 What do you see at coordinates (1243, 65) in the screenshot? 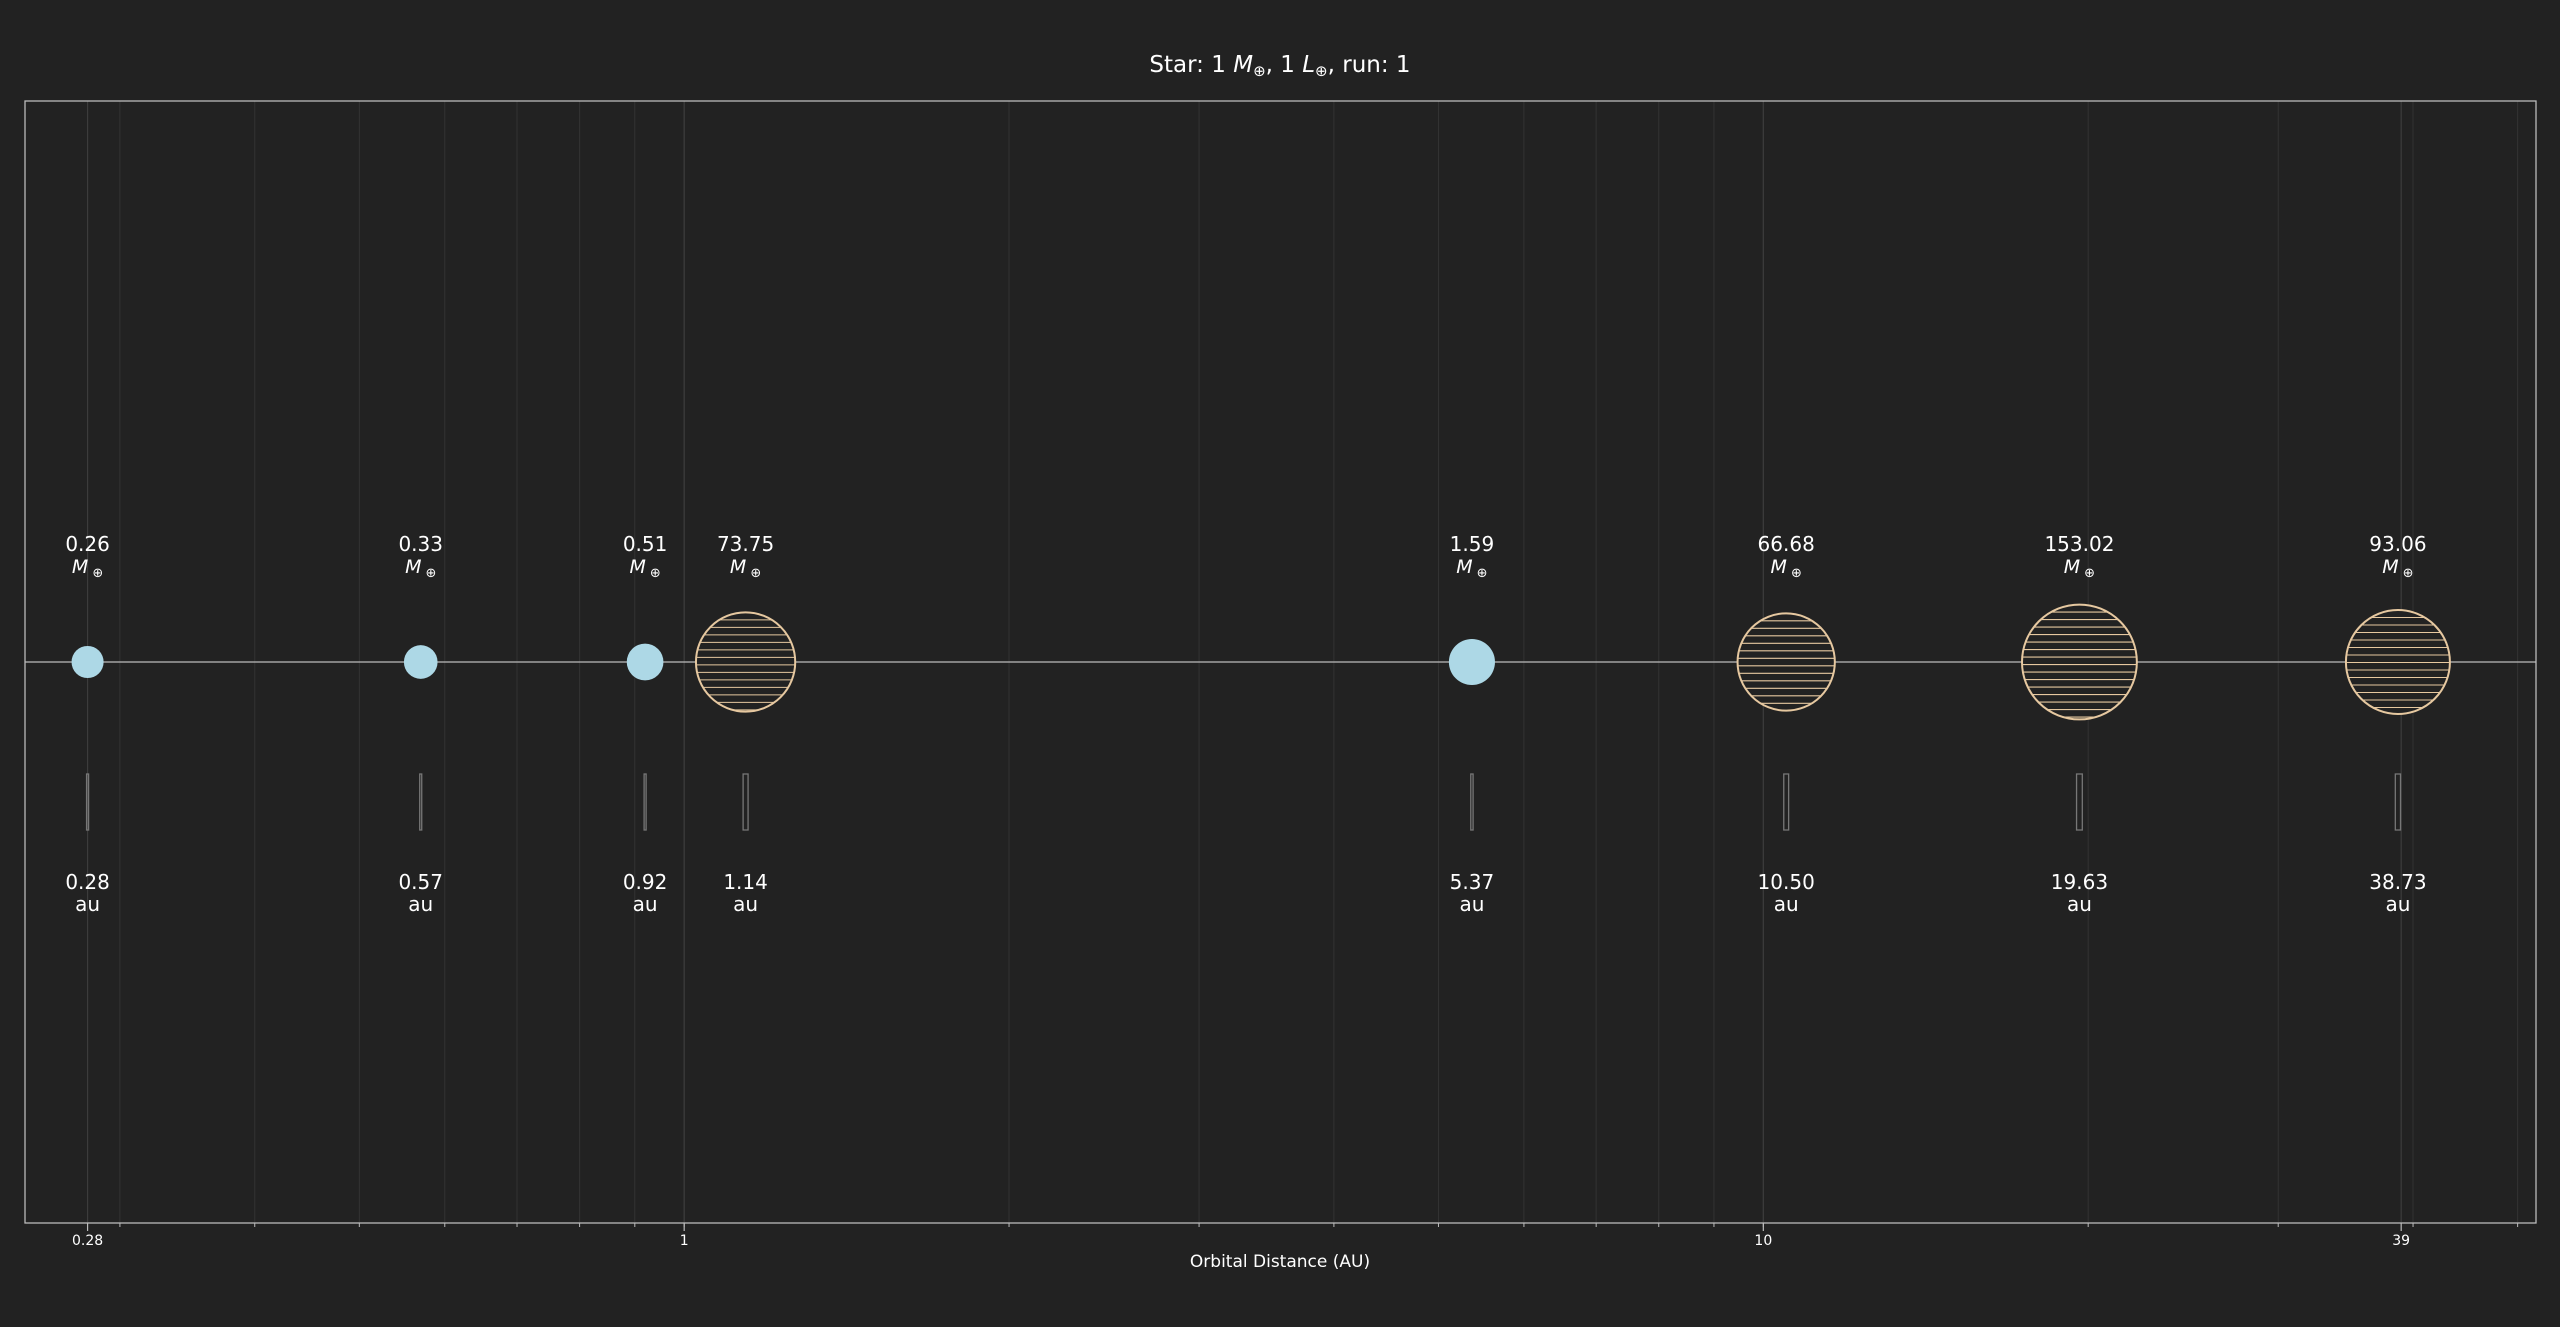
I see `chart-title-part: M` at bounding box center [1243, 65].